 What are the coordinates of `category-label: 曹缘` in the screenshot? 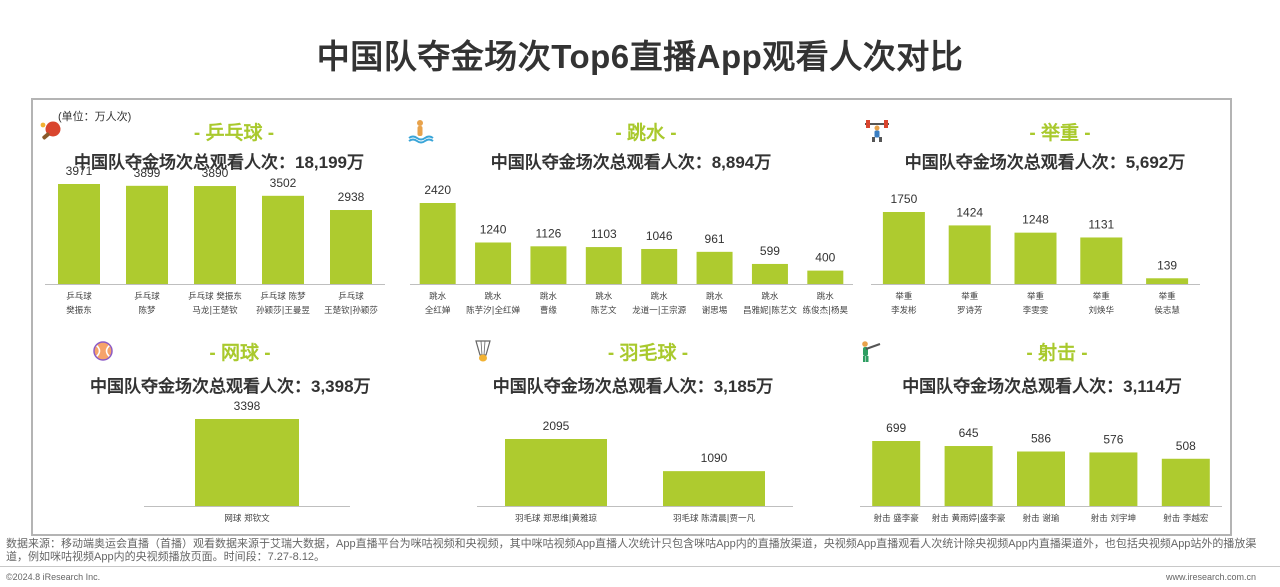 It's located at (549, 310).